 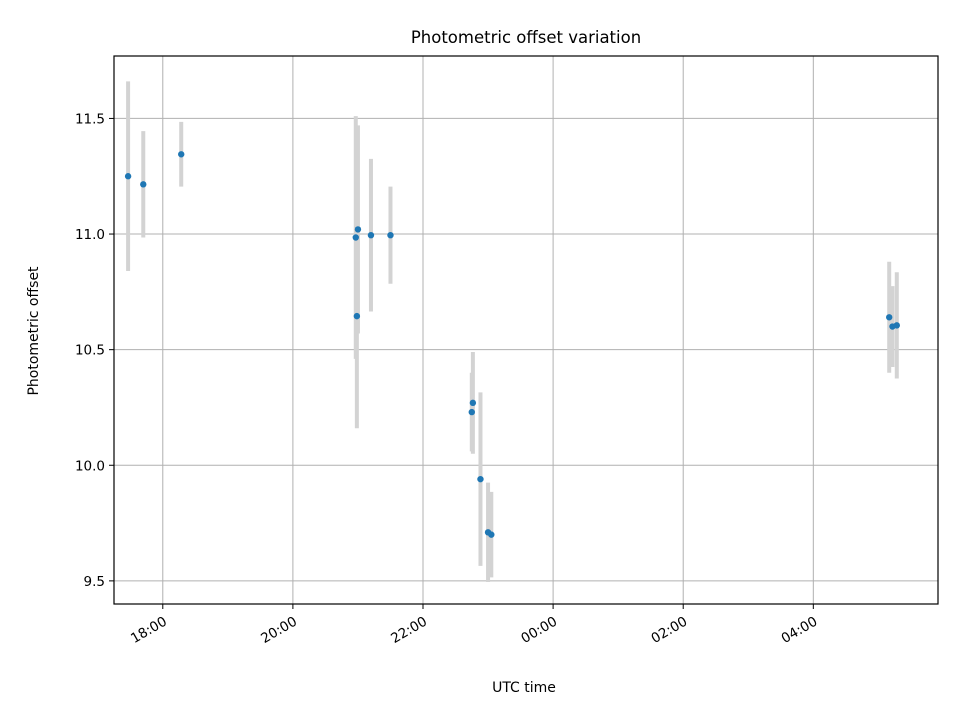 I want to click on y-tick-label: 10.5, so click(x=90, y=351).